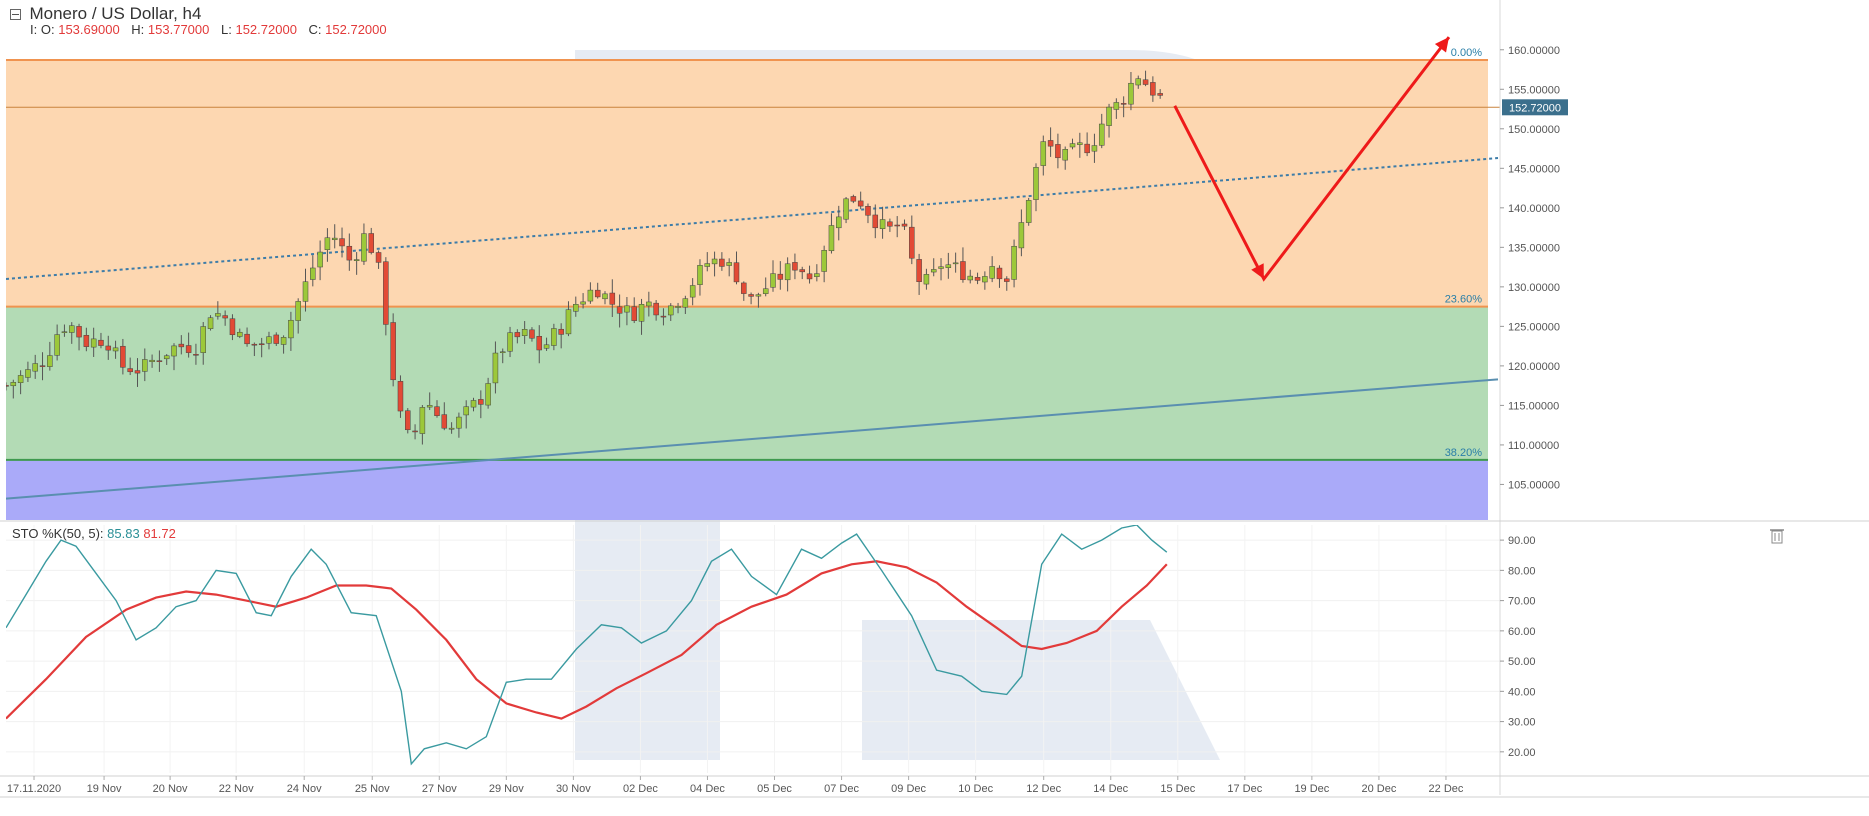 Image resolution: width=1869 pixels, height=816 pixels. I want to click on time-tick-label: 17 Dec, so click(1244, 789).